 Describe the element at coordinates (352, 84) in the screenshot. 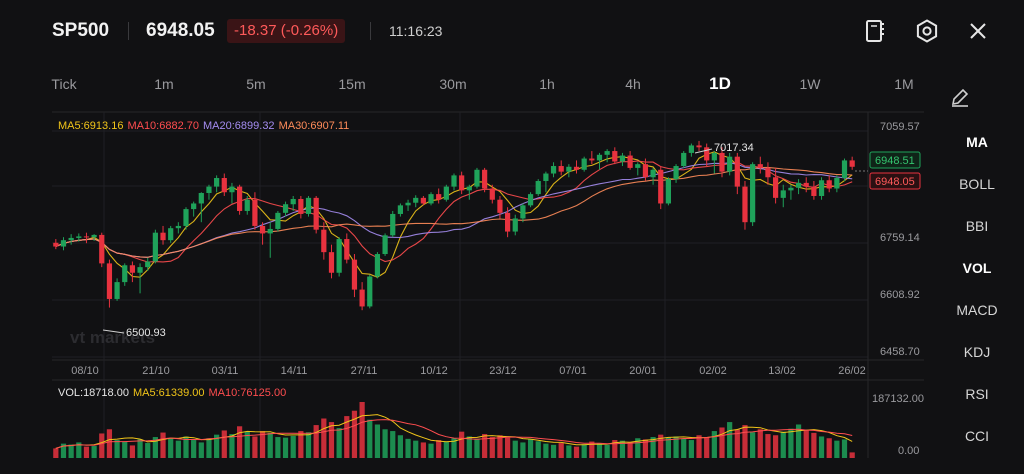

I see `tab-15m: 15m` at that location.